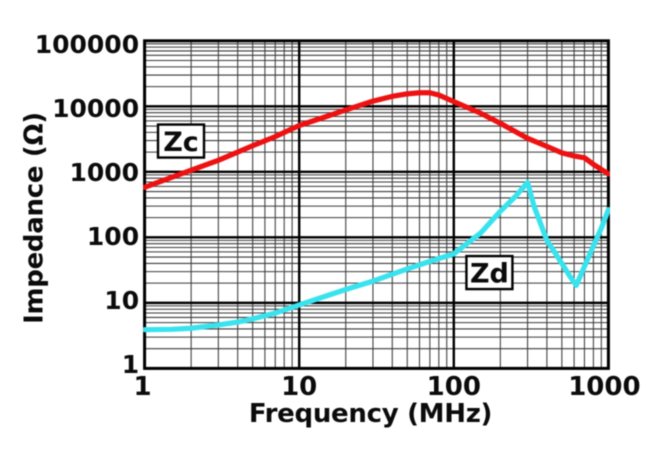 The height and width of the screenshot is (464, 660). Describe the element at coordinates (387, 387) in the screenshot. I see `x-tick-labels: 1 10 100 1000` at that location.